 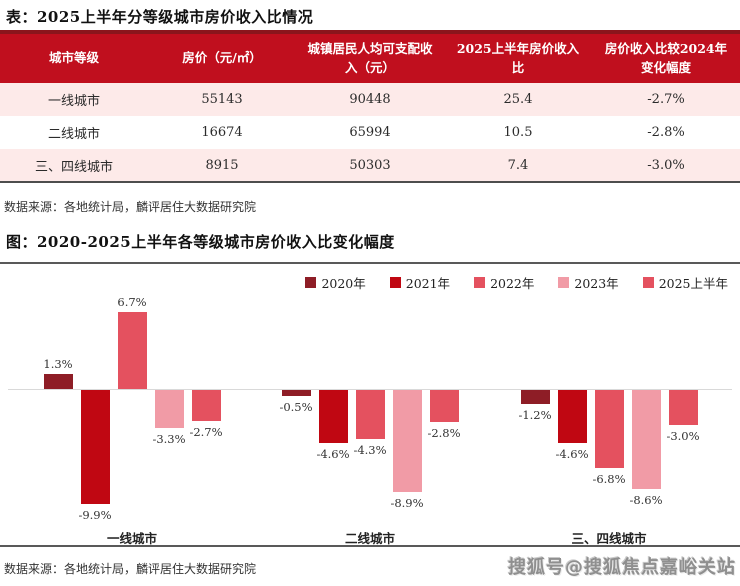 What do you see at coordinates (666, 165) in the screenshot?
I see `table-cell: -3.0%` at bounding box center [666, 165].